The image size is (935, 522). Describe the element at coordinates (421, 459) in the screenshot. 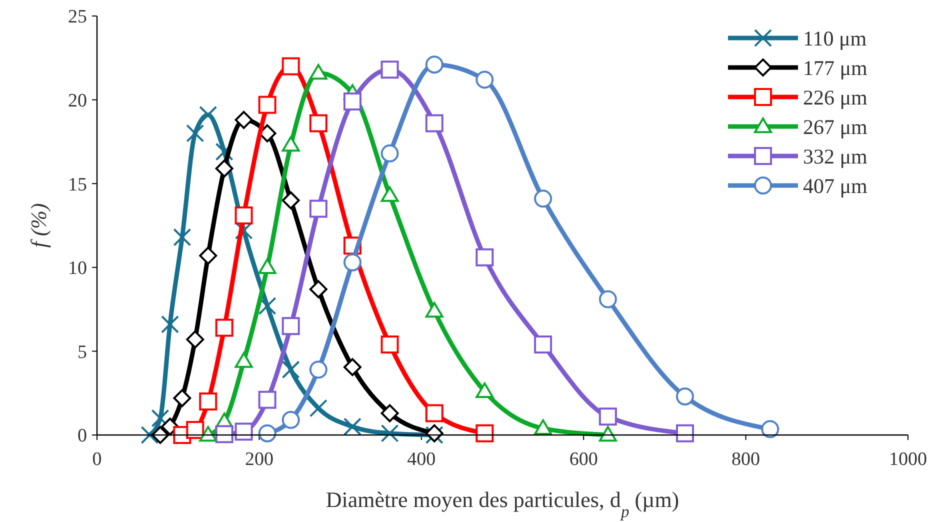

I see `x-tick-label: 400` at that location.